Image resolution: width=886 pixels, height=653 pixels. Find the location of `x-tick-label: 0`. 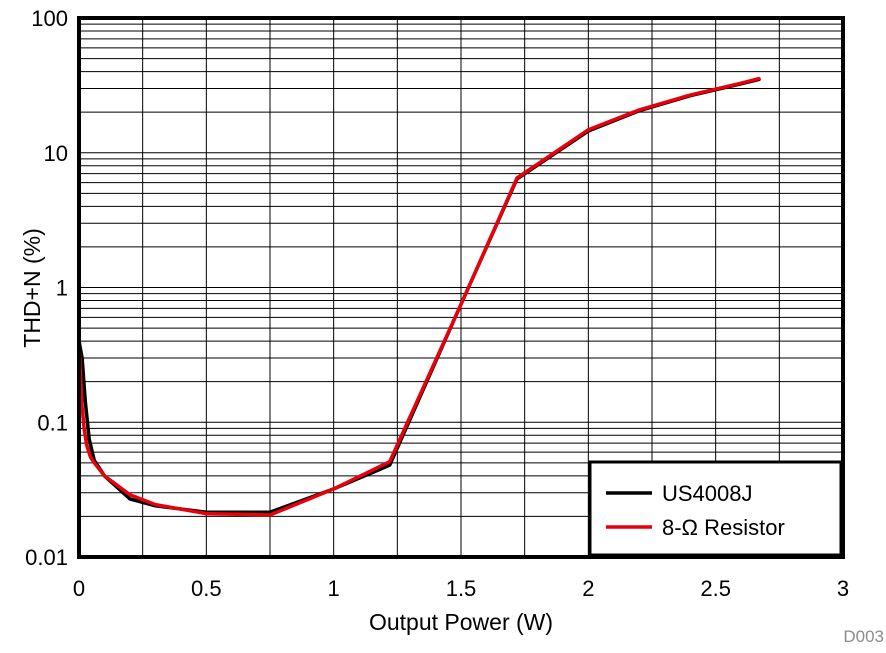

x-tick-label: 0 is located at coordinates (79, 588).